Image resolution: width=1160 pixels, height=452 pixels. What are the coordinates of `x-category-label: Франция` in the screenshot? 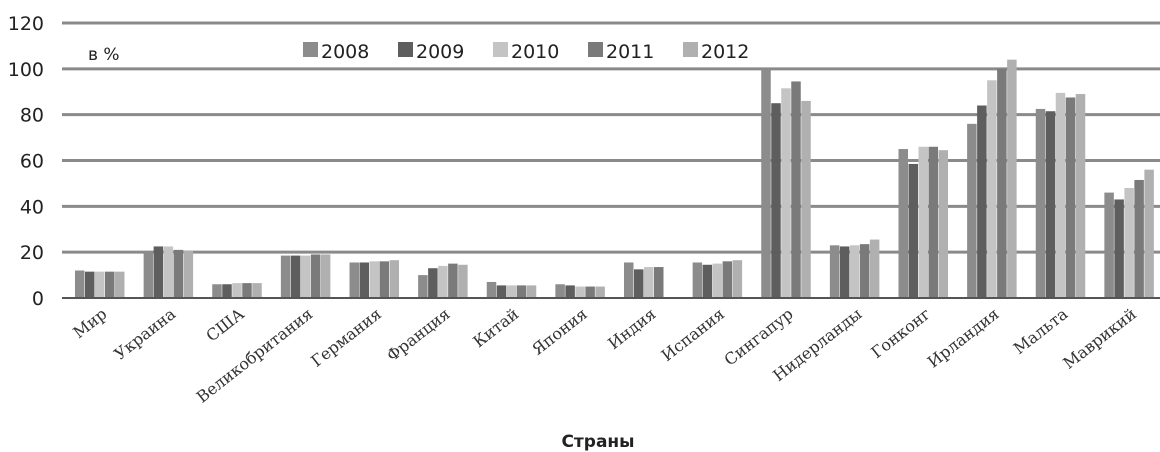 It's located at (418, 334).